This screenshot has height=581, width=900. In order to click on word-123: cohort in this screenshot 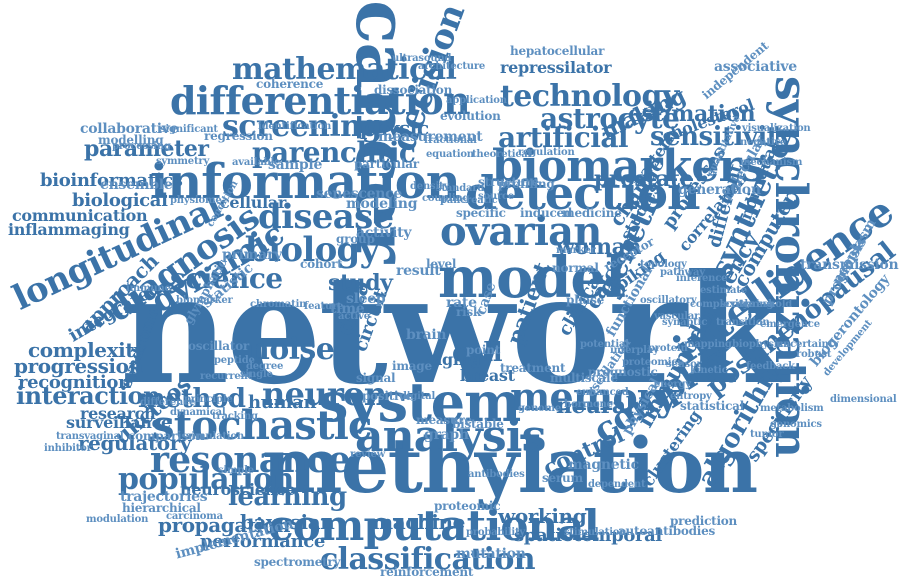, I will do `click(321, 264)`.